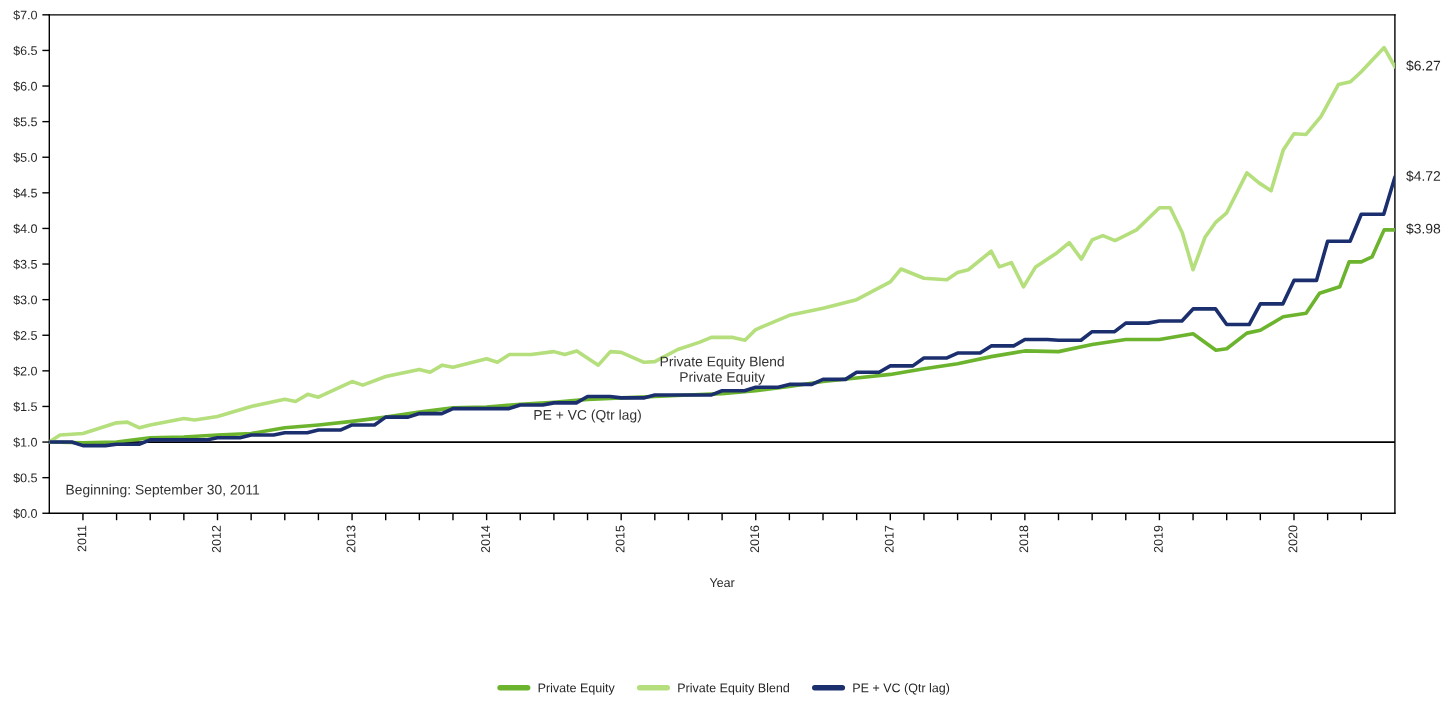  Describe the element at coordinates (722, 363) in the screenshot. I see `annotation: Private Equity Blend` at that location.